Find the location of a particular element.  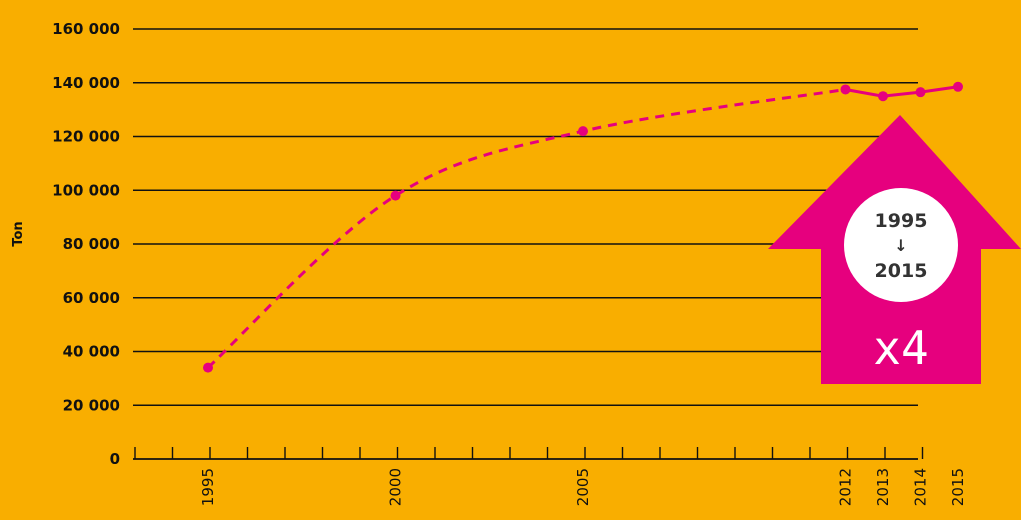

y-tick-label: 160 000 is located at coordinates (86, 29).